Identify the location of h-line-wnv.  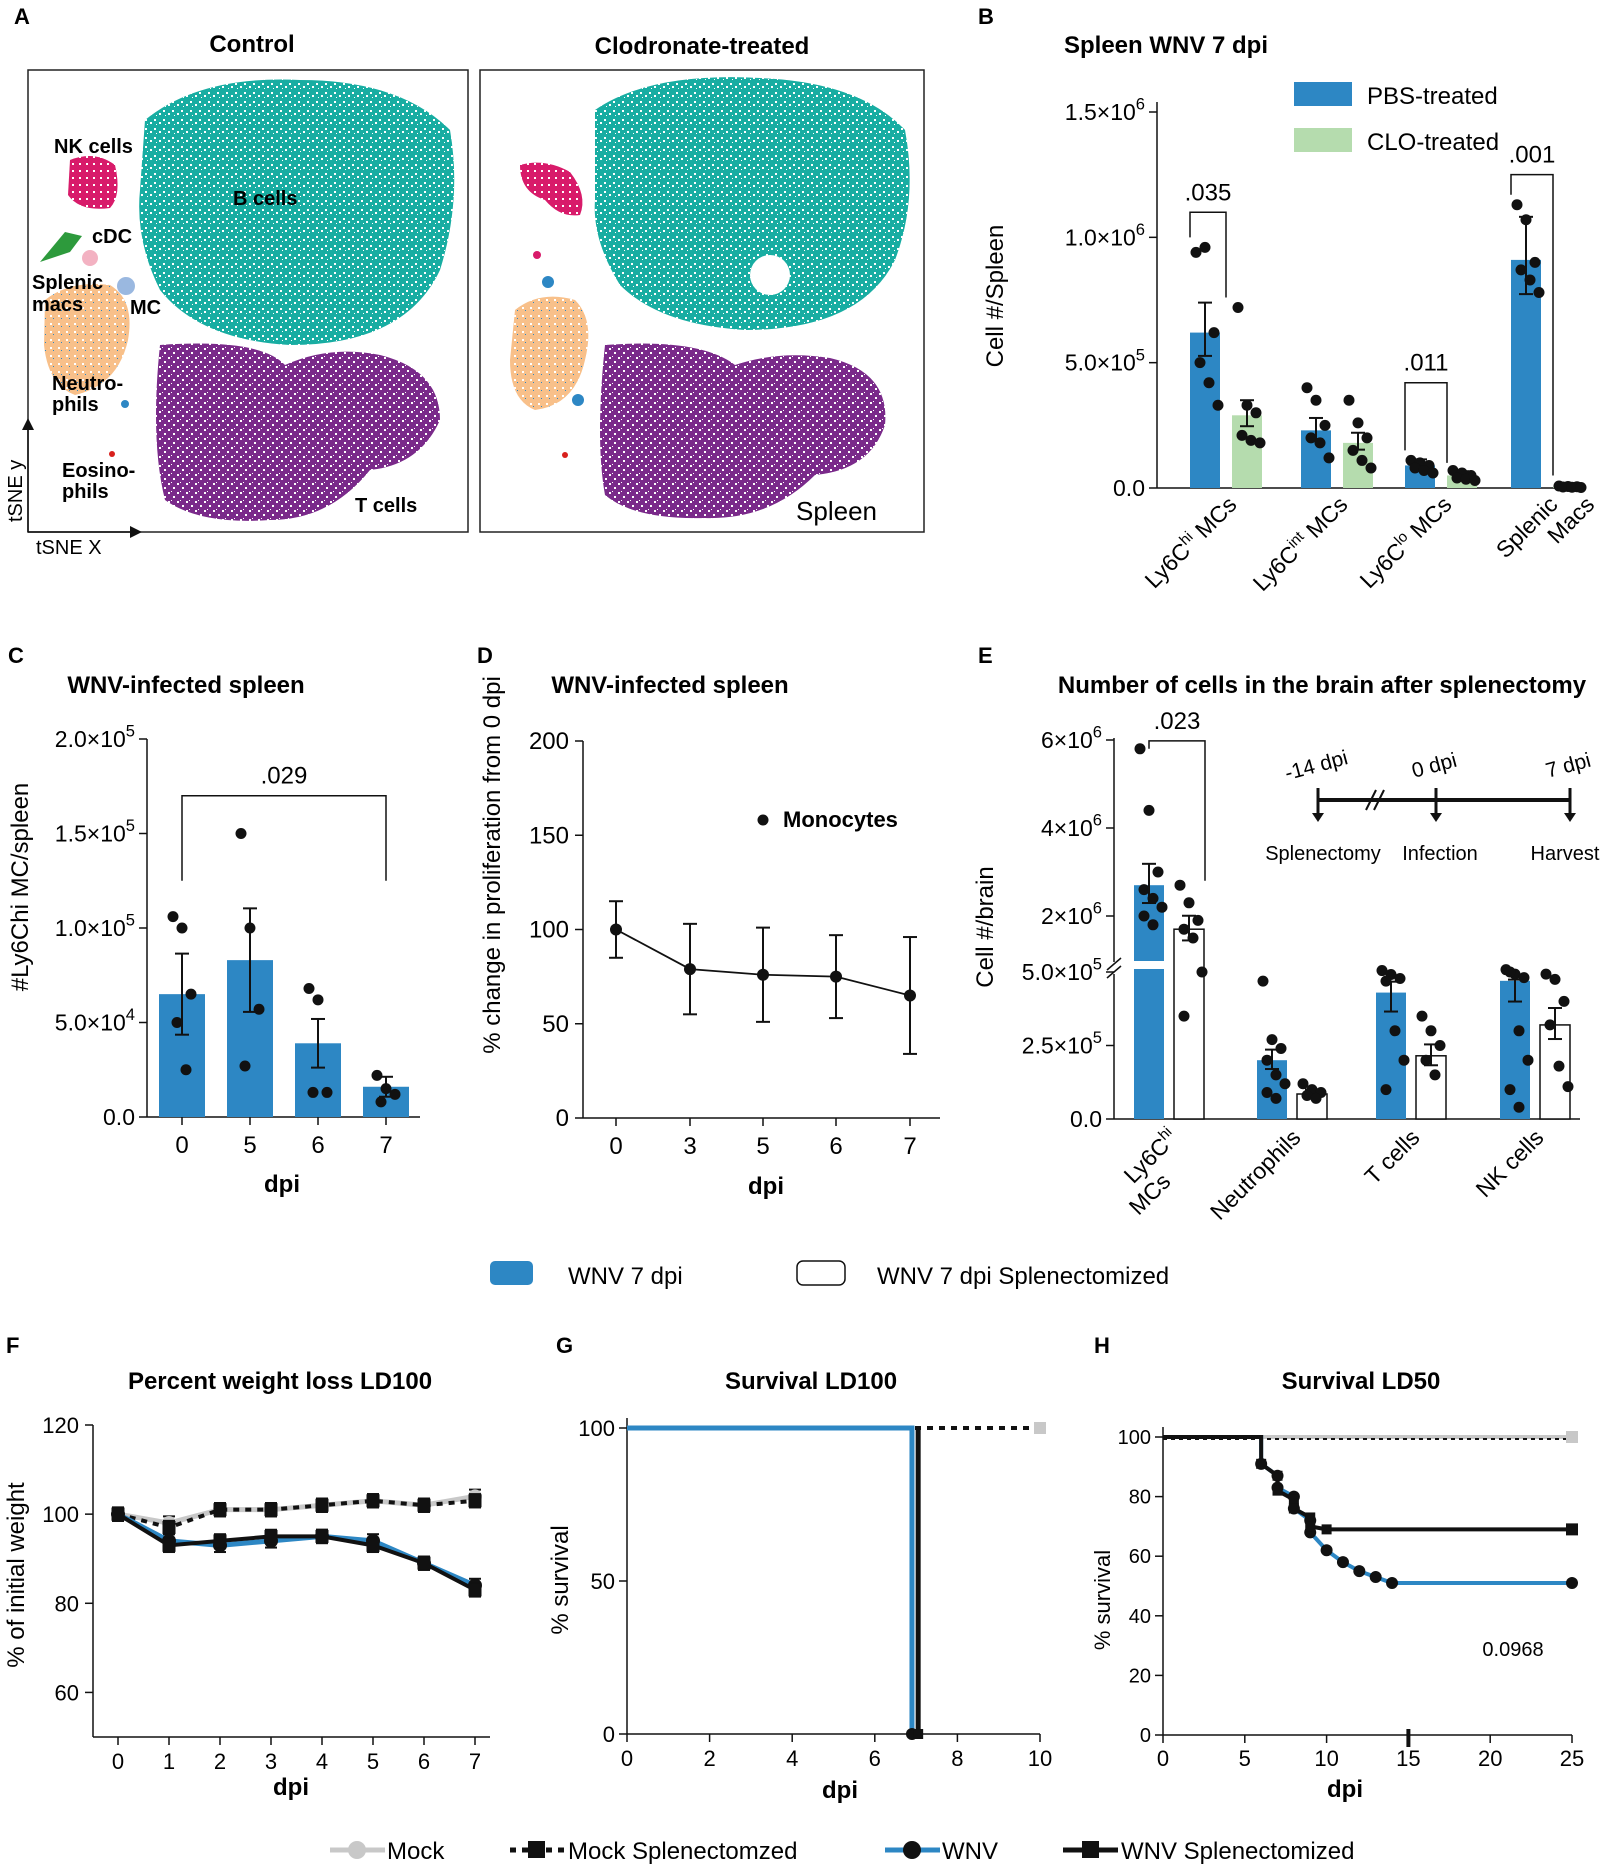
(1367, 1510).